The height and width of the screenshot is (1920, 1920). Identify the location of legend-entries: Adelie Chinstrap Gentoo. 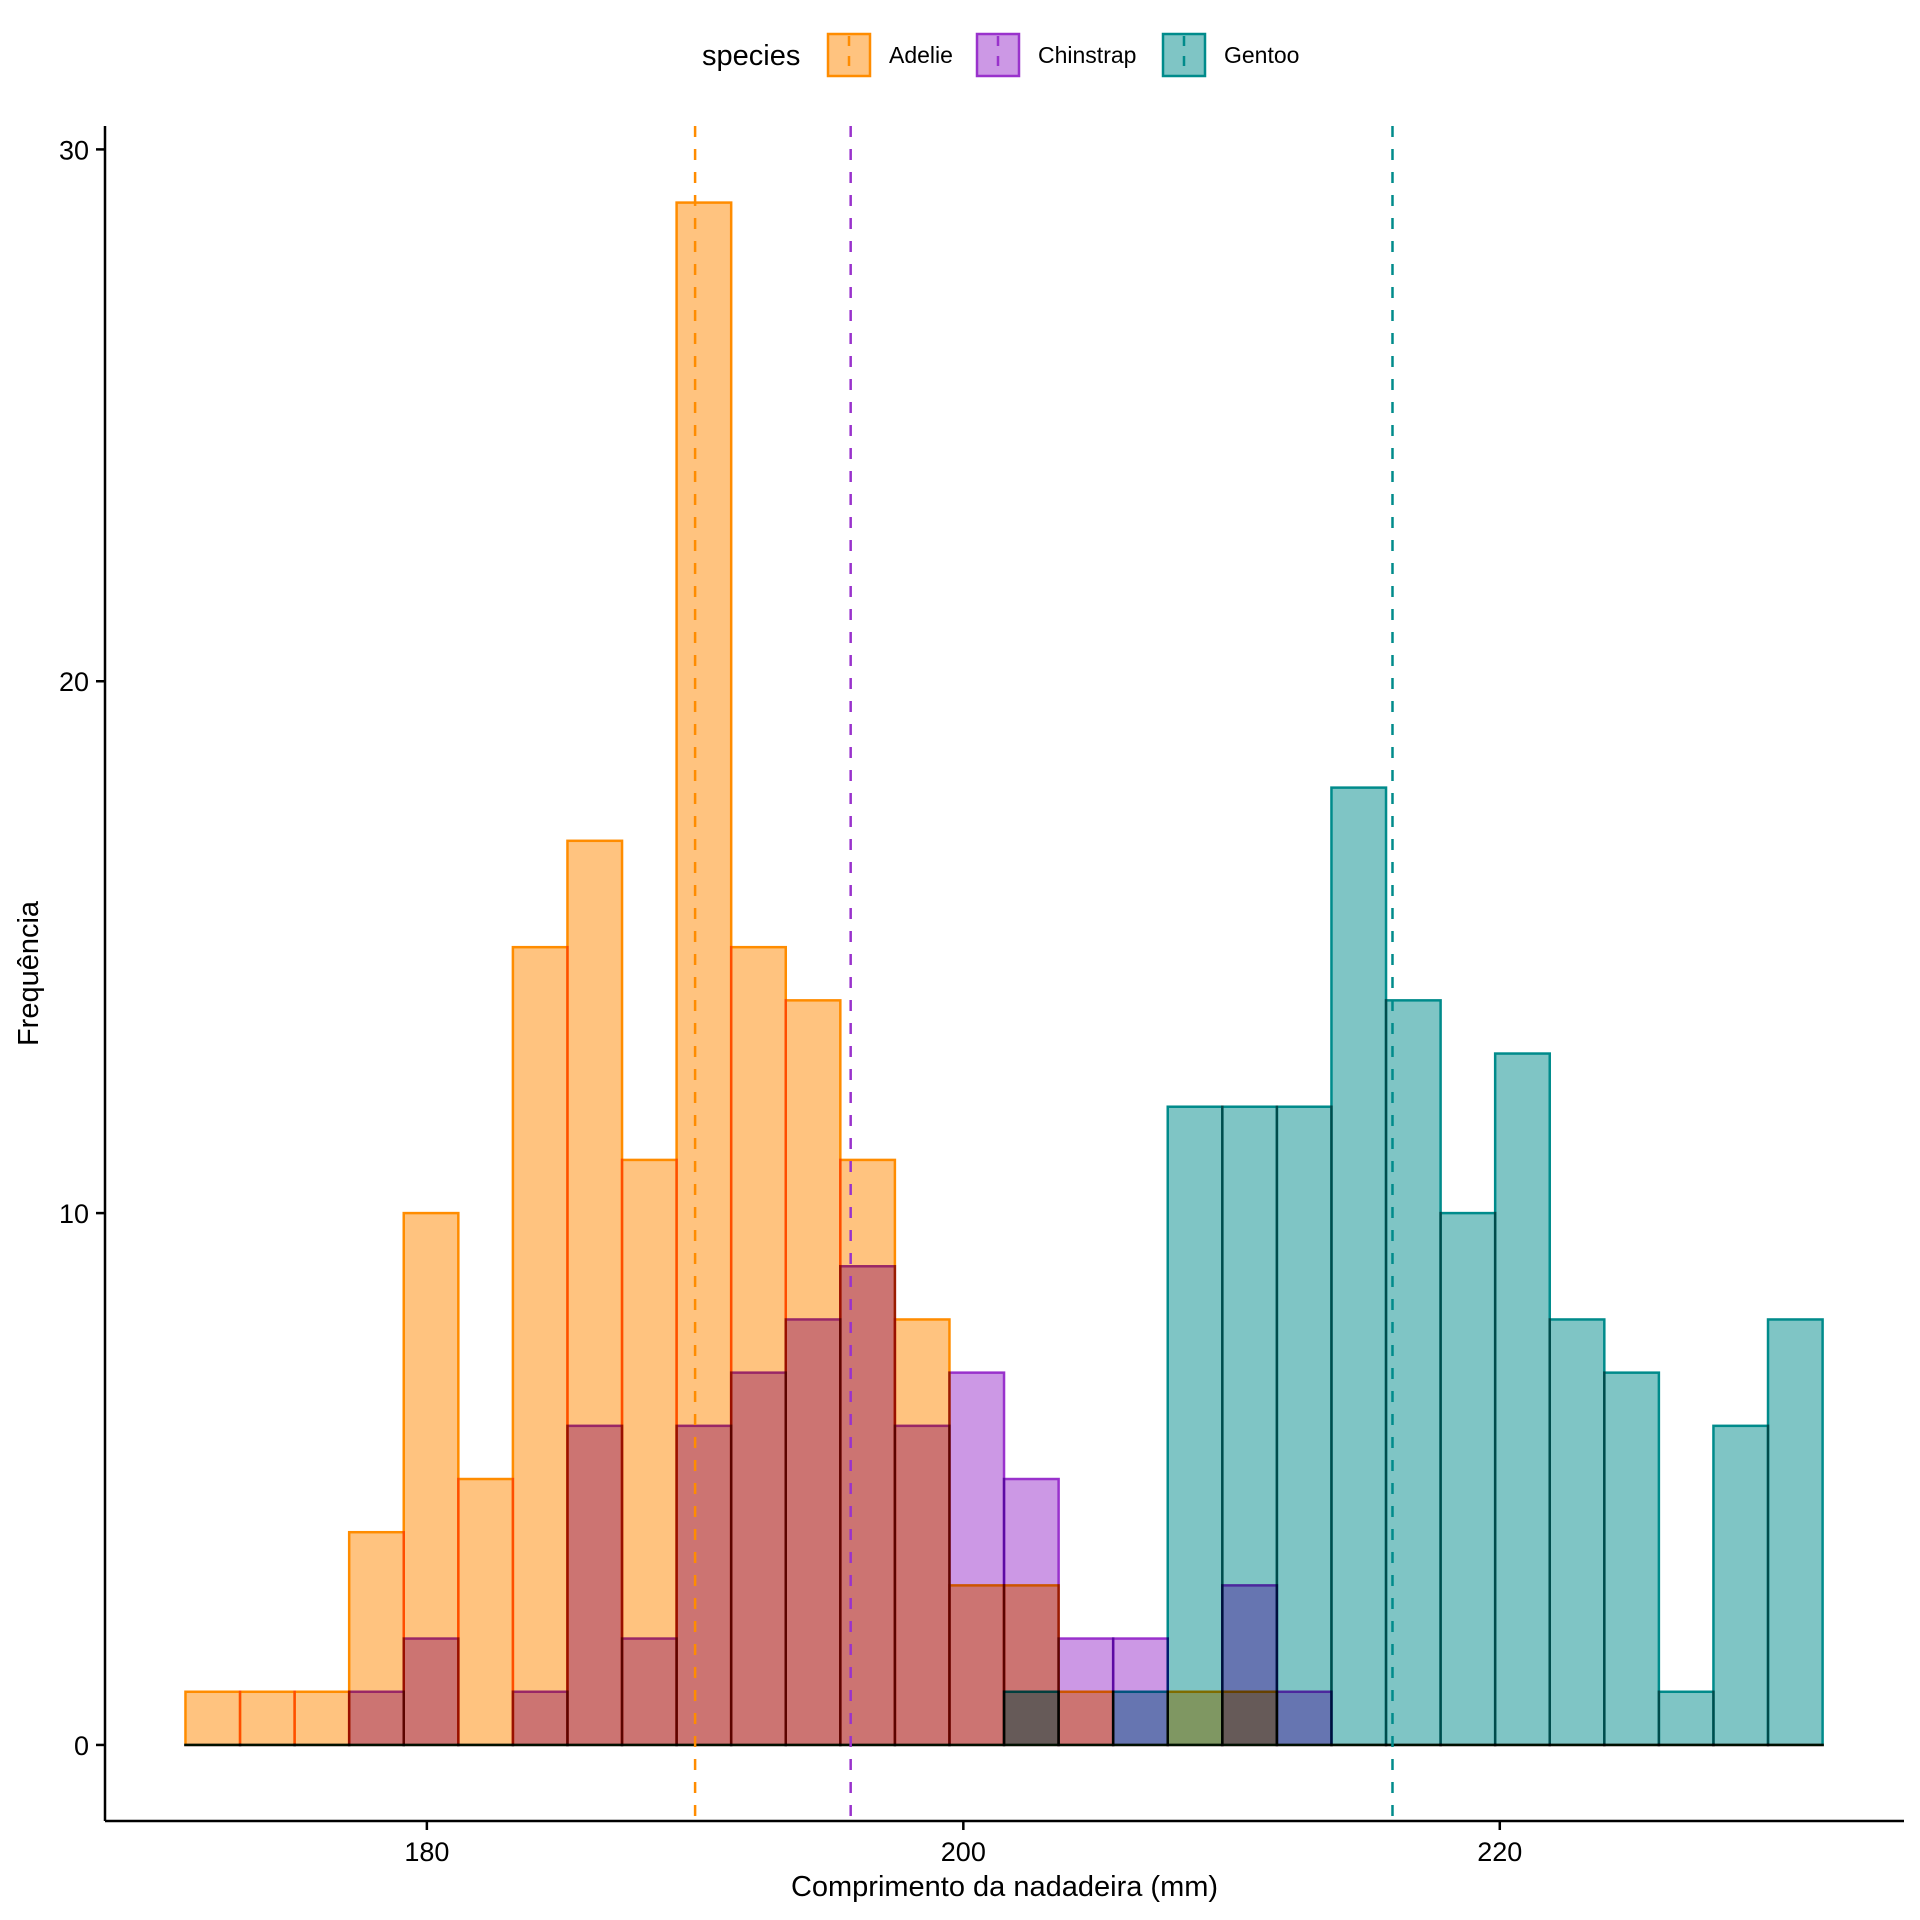
(1062, 55).